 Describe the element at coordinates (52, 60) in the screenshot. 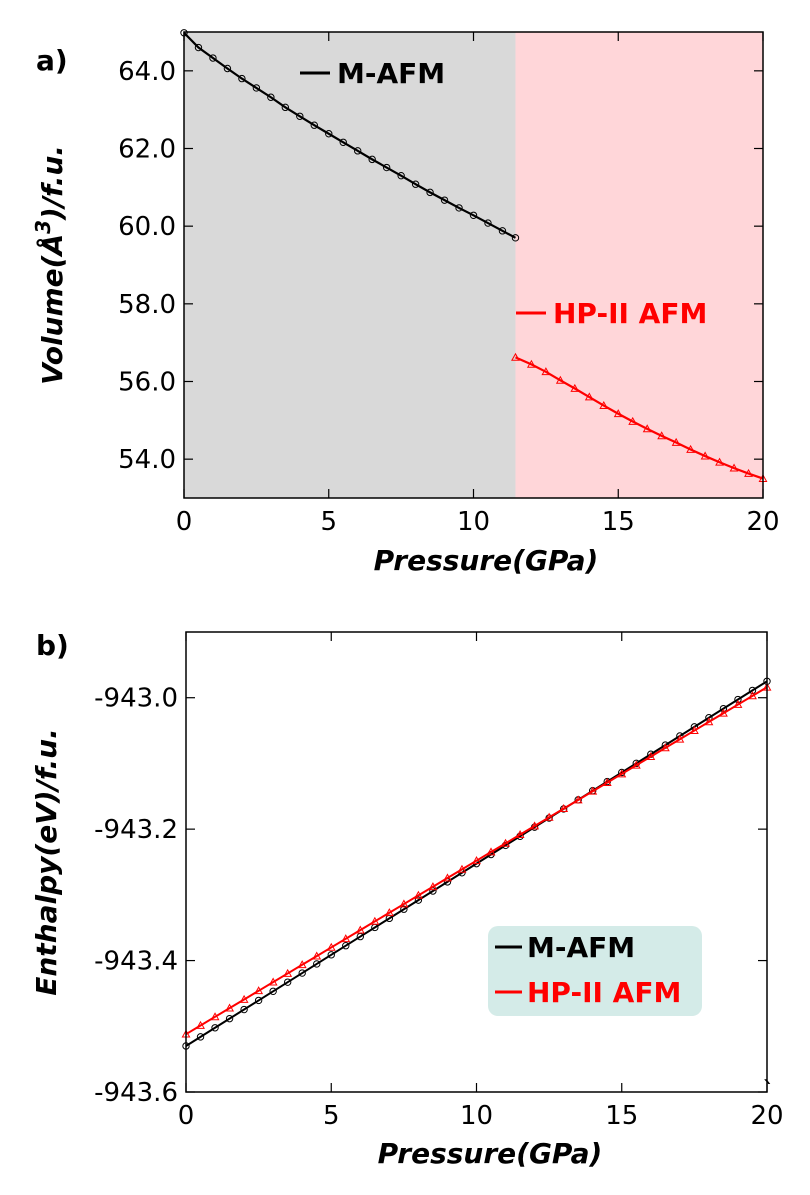

I see `panel-a-tag: a)` at that location.